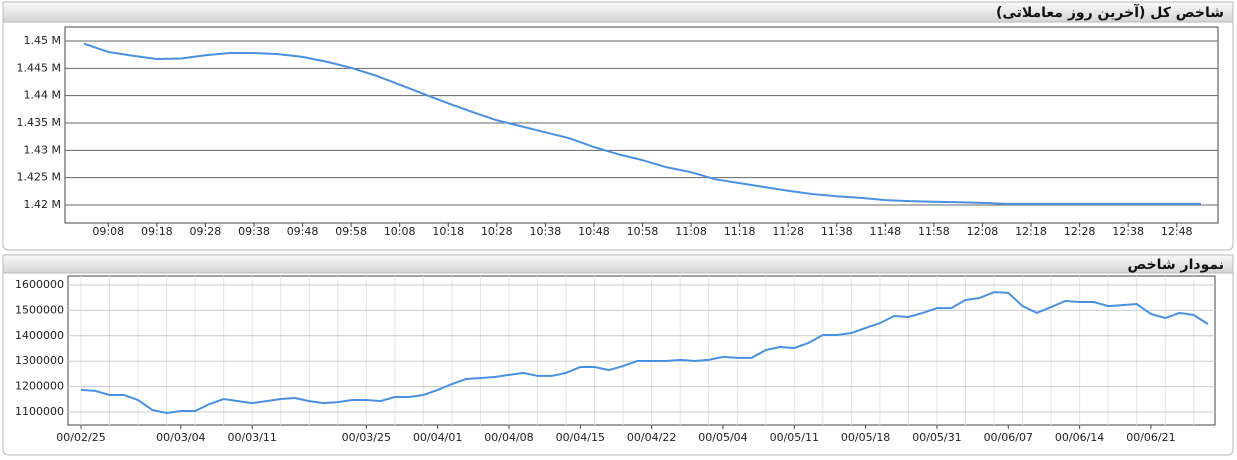 The image size is (1237, 460). Describe the element at coordinates (1110, 12) in the screenshot. I see `panel-title: شاخص کل (آخرین روز معاملاتی)` at that location.